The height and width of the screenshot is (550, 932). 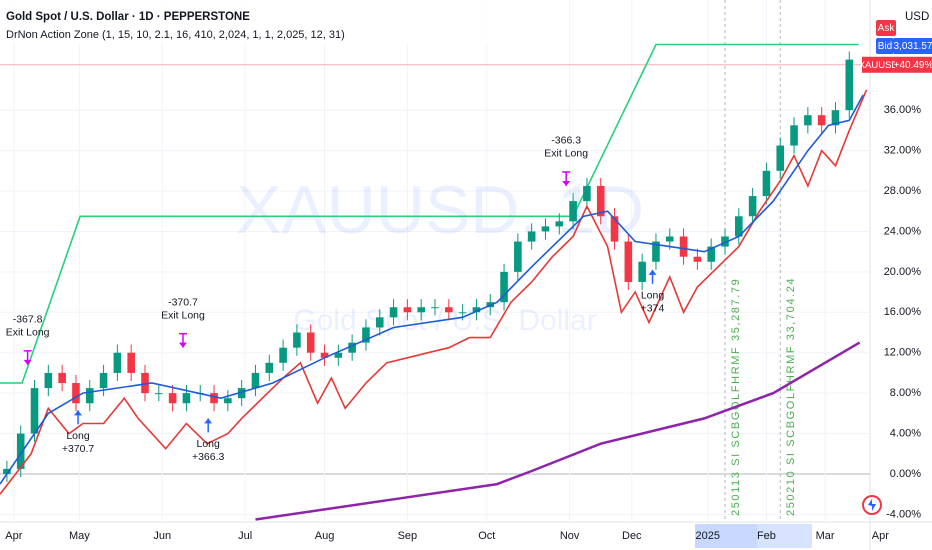 I want to click on change-box, so click(x=913, y=64).